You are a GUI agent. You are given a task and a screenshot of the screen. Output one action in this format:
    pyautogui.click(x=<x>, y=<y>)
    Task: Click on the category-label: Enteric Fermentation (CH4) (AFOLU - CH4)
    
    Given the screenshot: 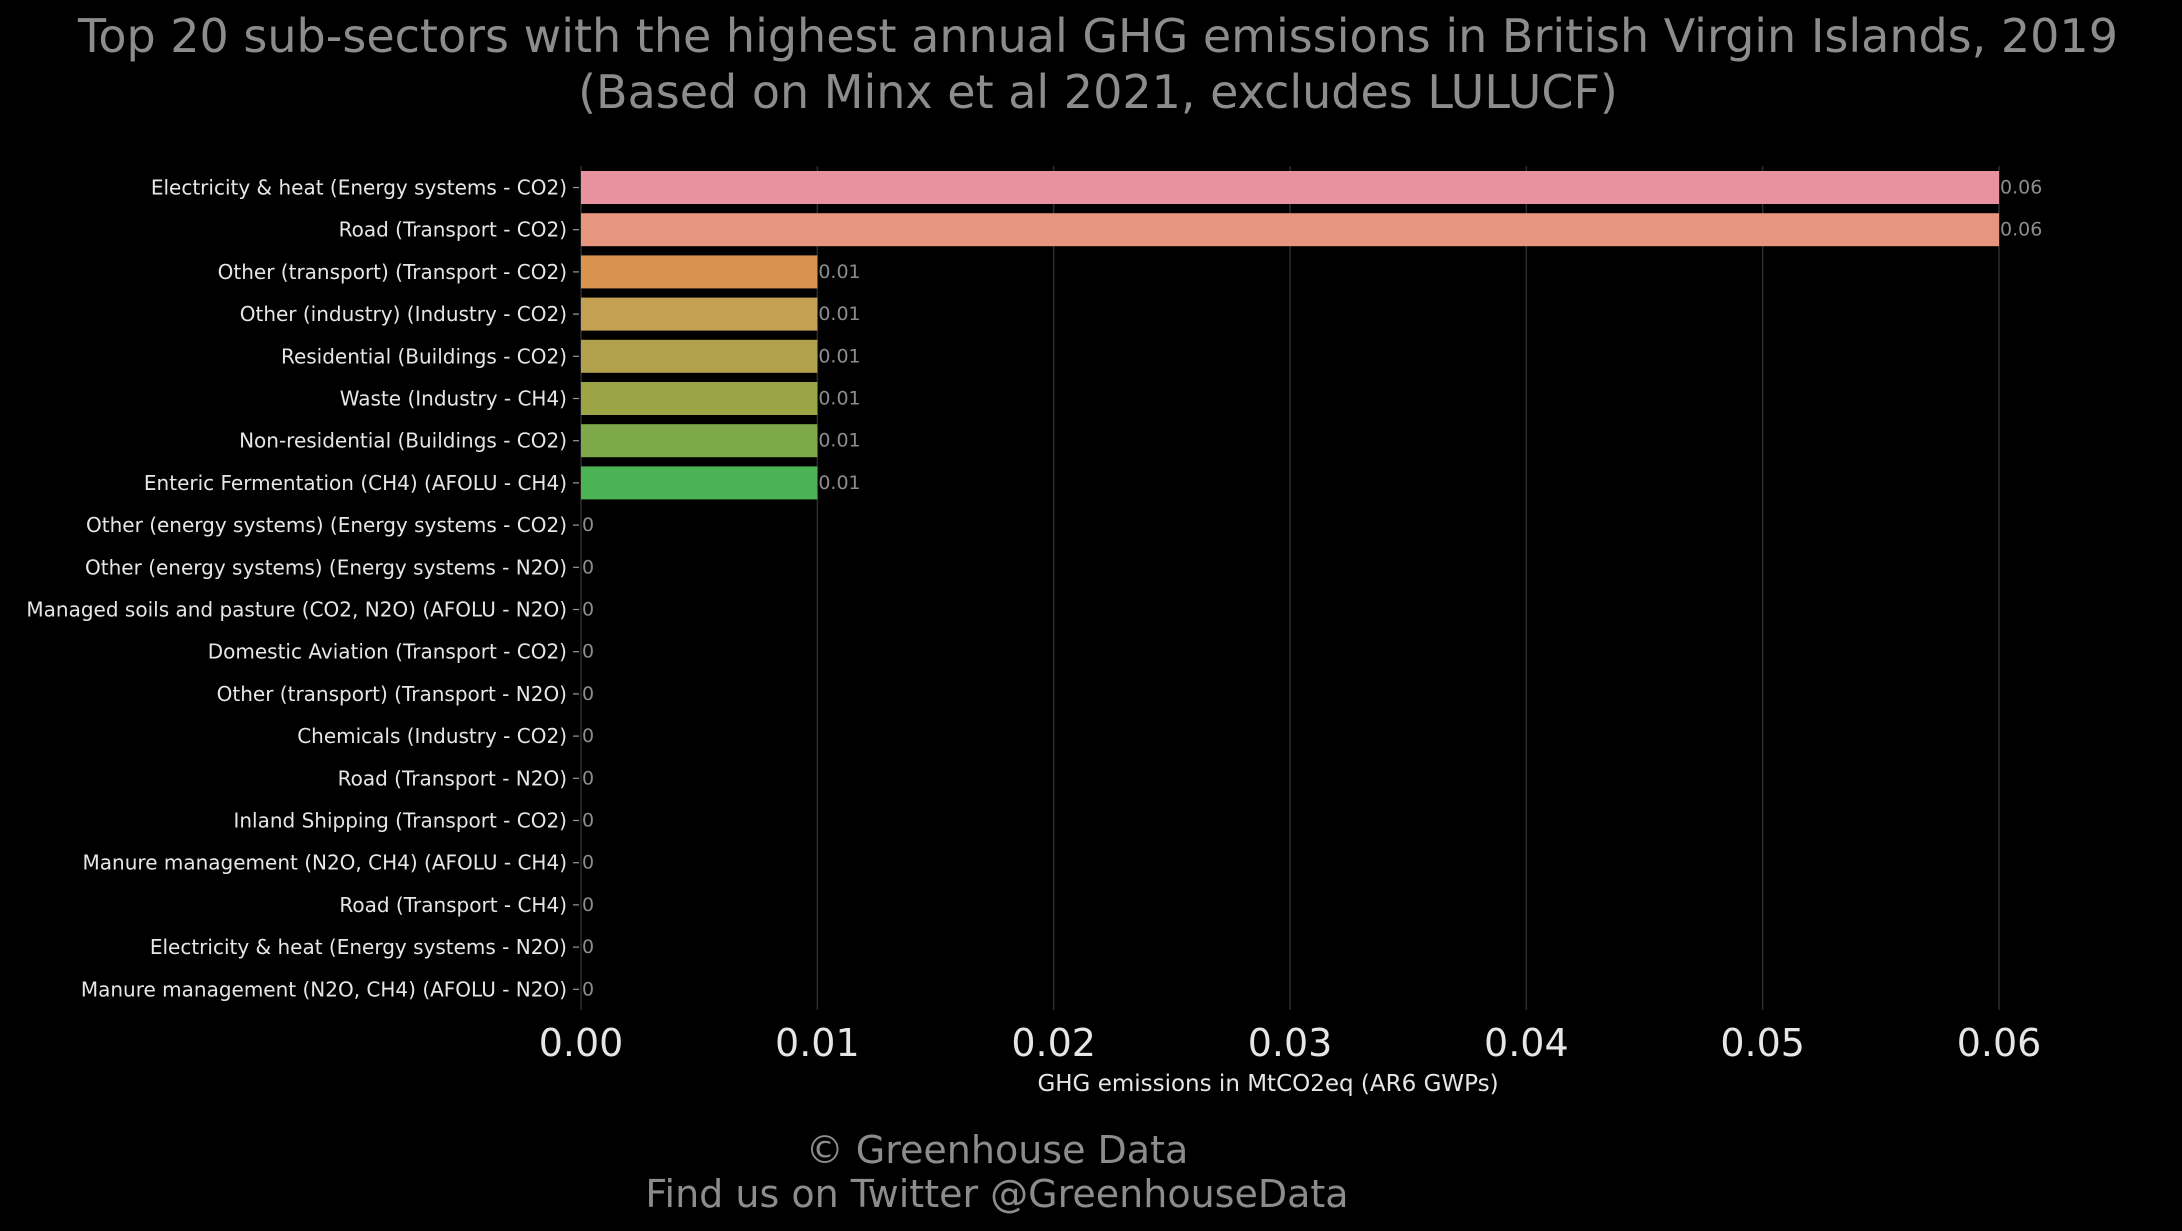 What is the action you would take?
    pyautogui.click(x=355, y=483)
    